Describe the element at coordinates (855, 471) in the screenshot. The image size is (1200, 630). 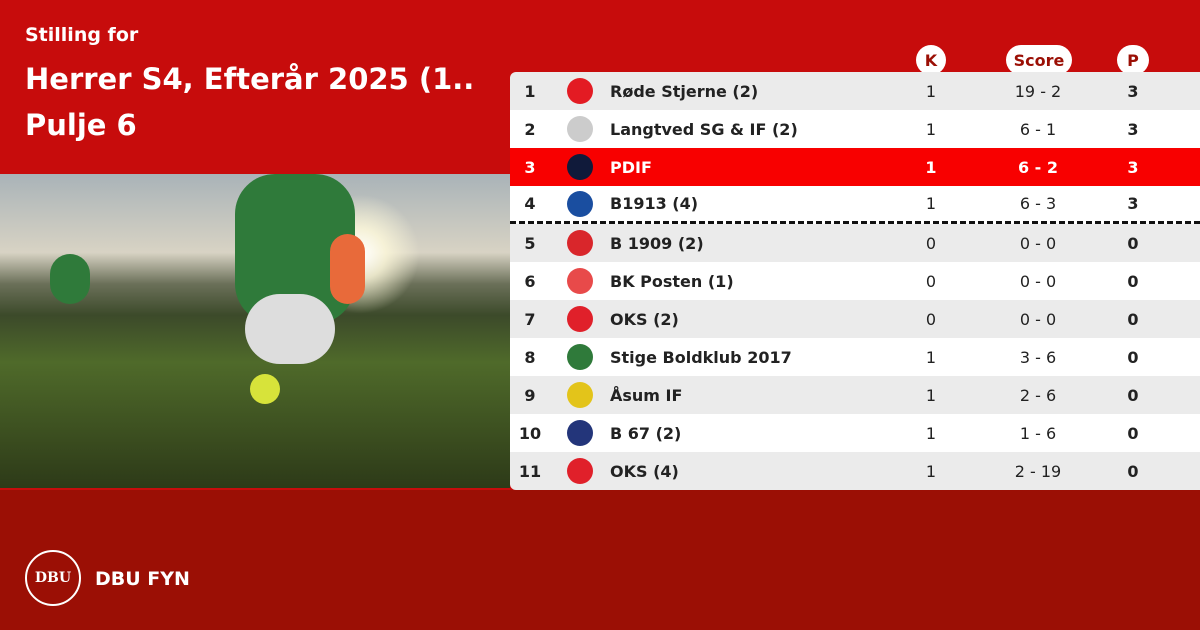
I see `table-row: 11 OKS (4) 1 2 - 19 0` at that location.